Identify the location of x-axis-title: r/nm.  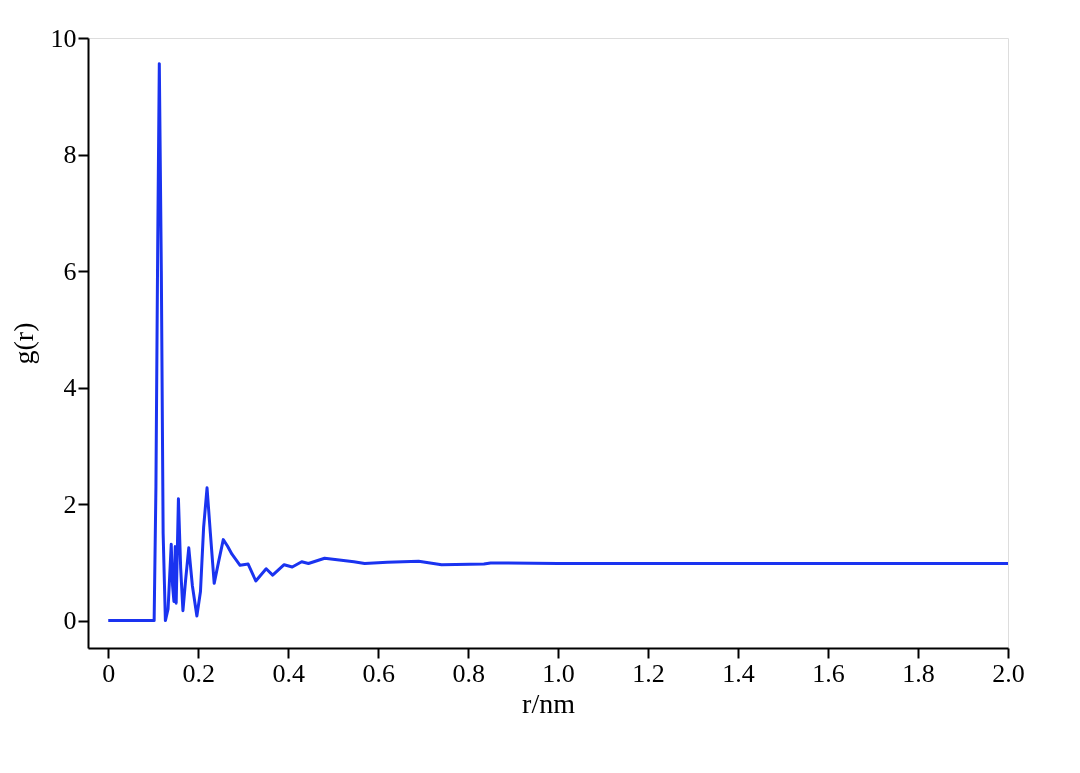
(549, 703).